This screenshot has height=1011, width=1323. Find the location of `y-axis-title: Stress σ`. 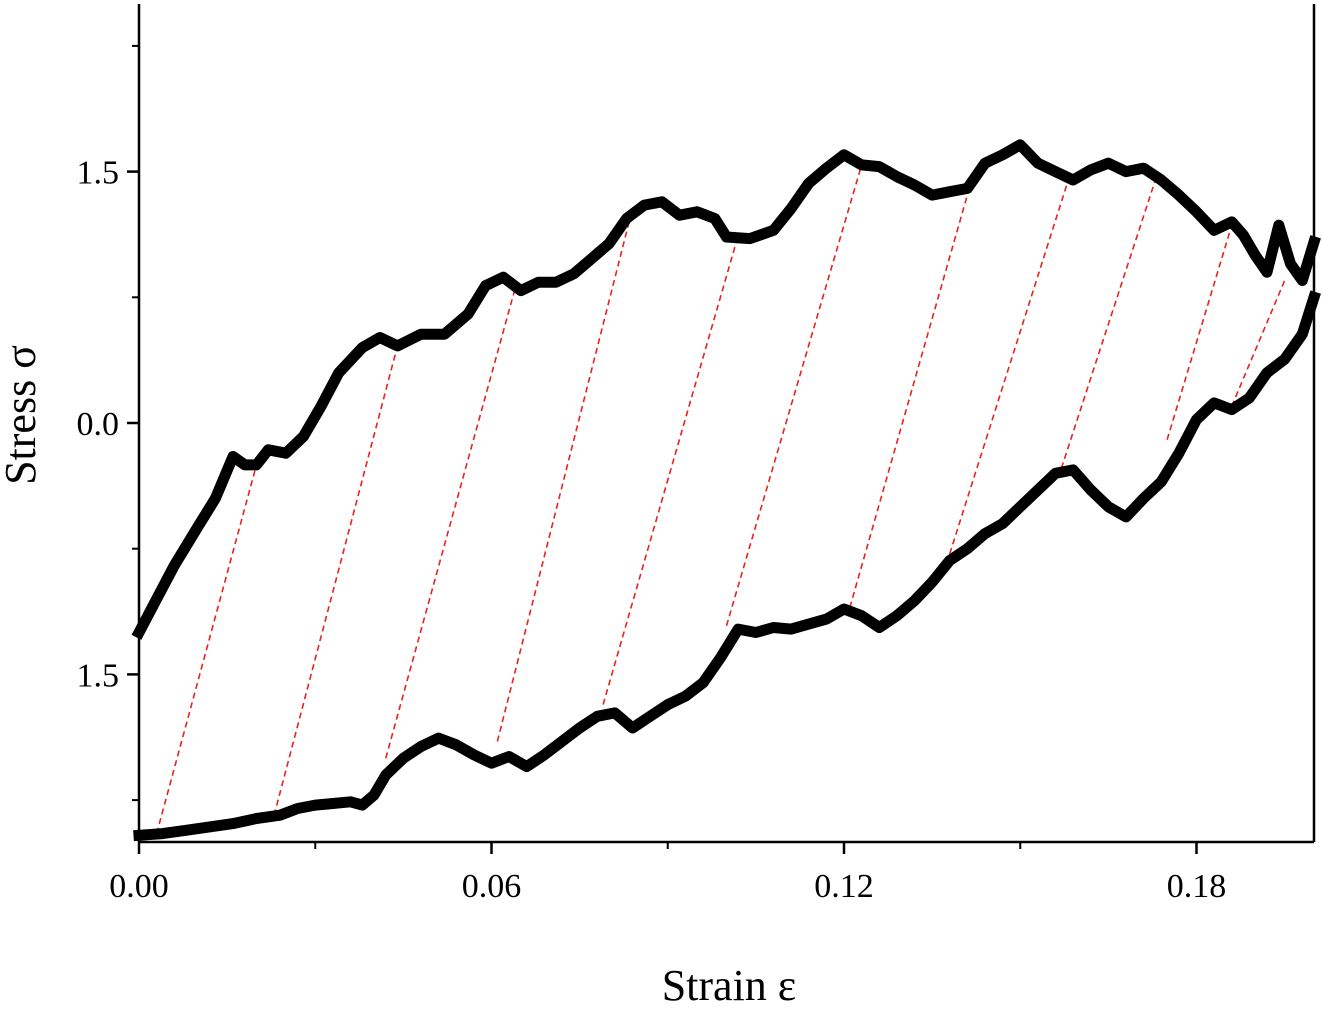

y-axis-title: Stress σ is located at coordinates (22, 415).